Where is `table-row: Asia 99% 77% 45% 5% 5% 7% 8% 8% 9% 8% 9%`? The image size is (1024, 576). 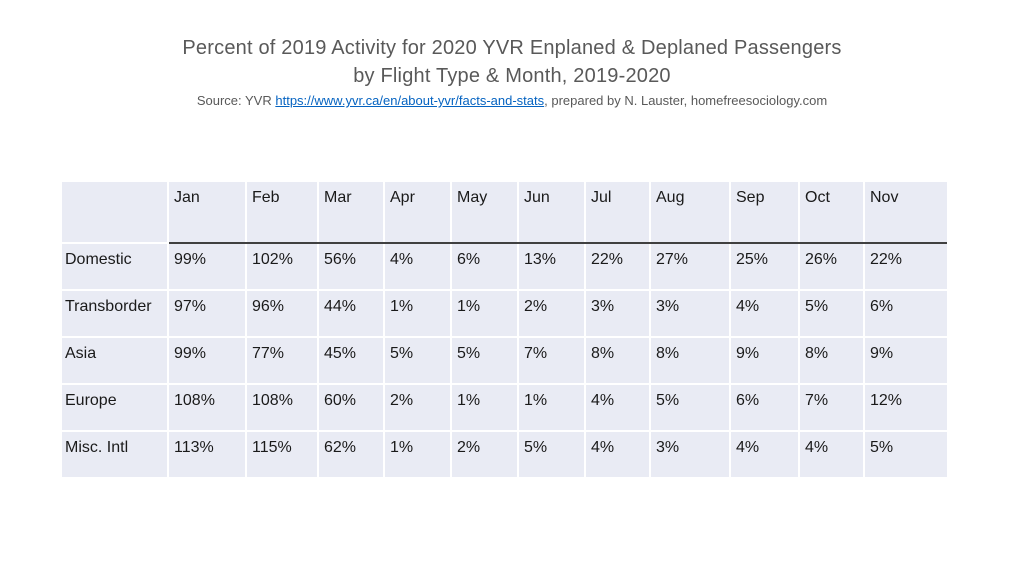 table-row: Asia 99% 77% 45% 5% 5% 7% 8% 8% 9% 8% 9% is located at coordinates (504, 361).